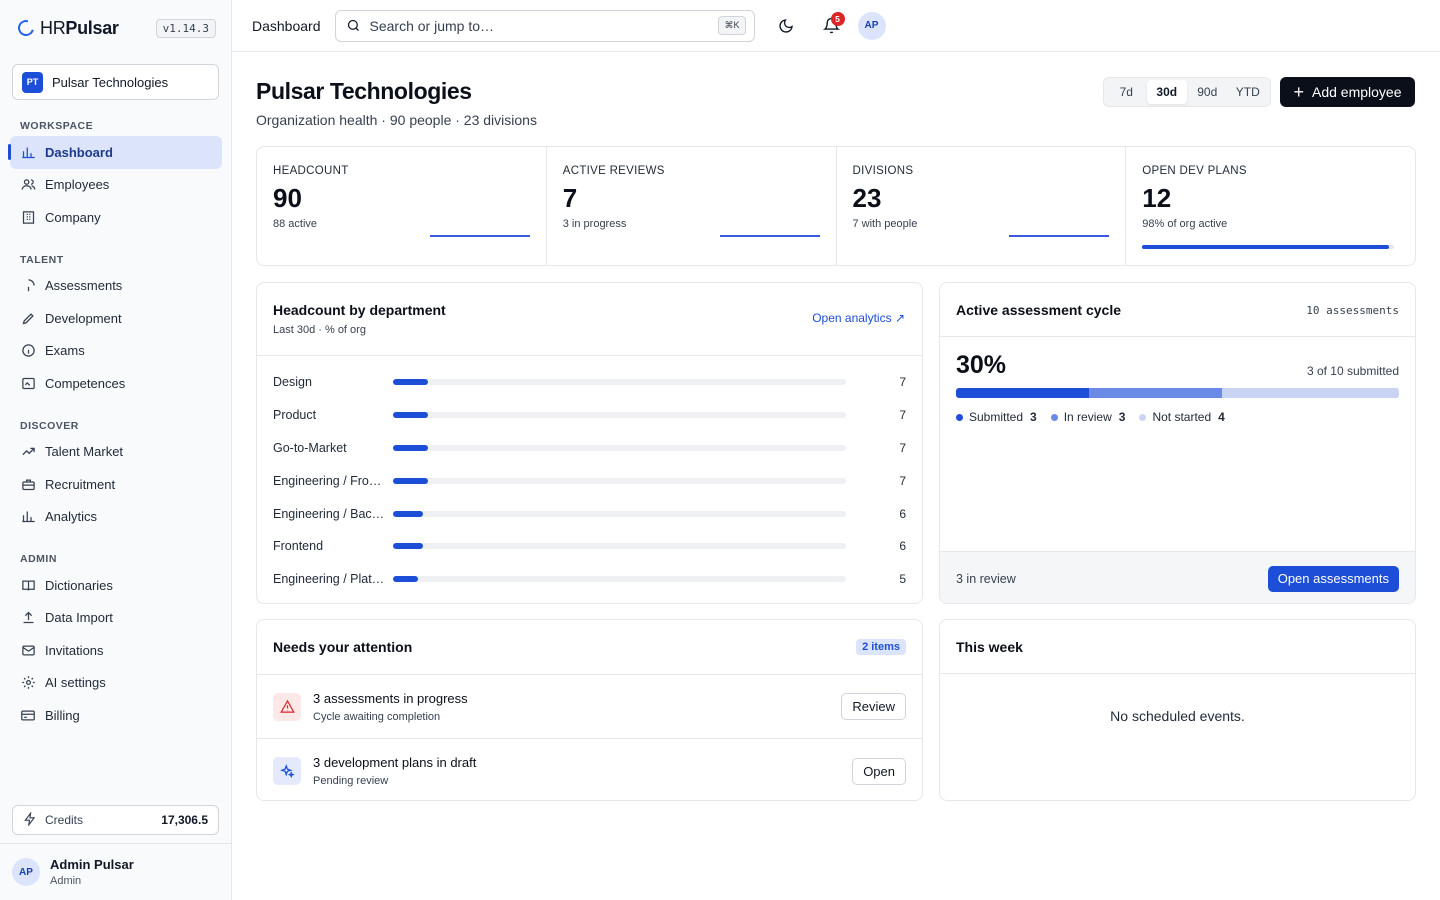  I want to click on kpi-subtext: 88 active, so click(295, 224).